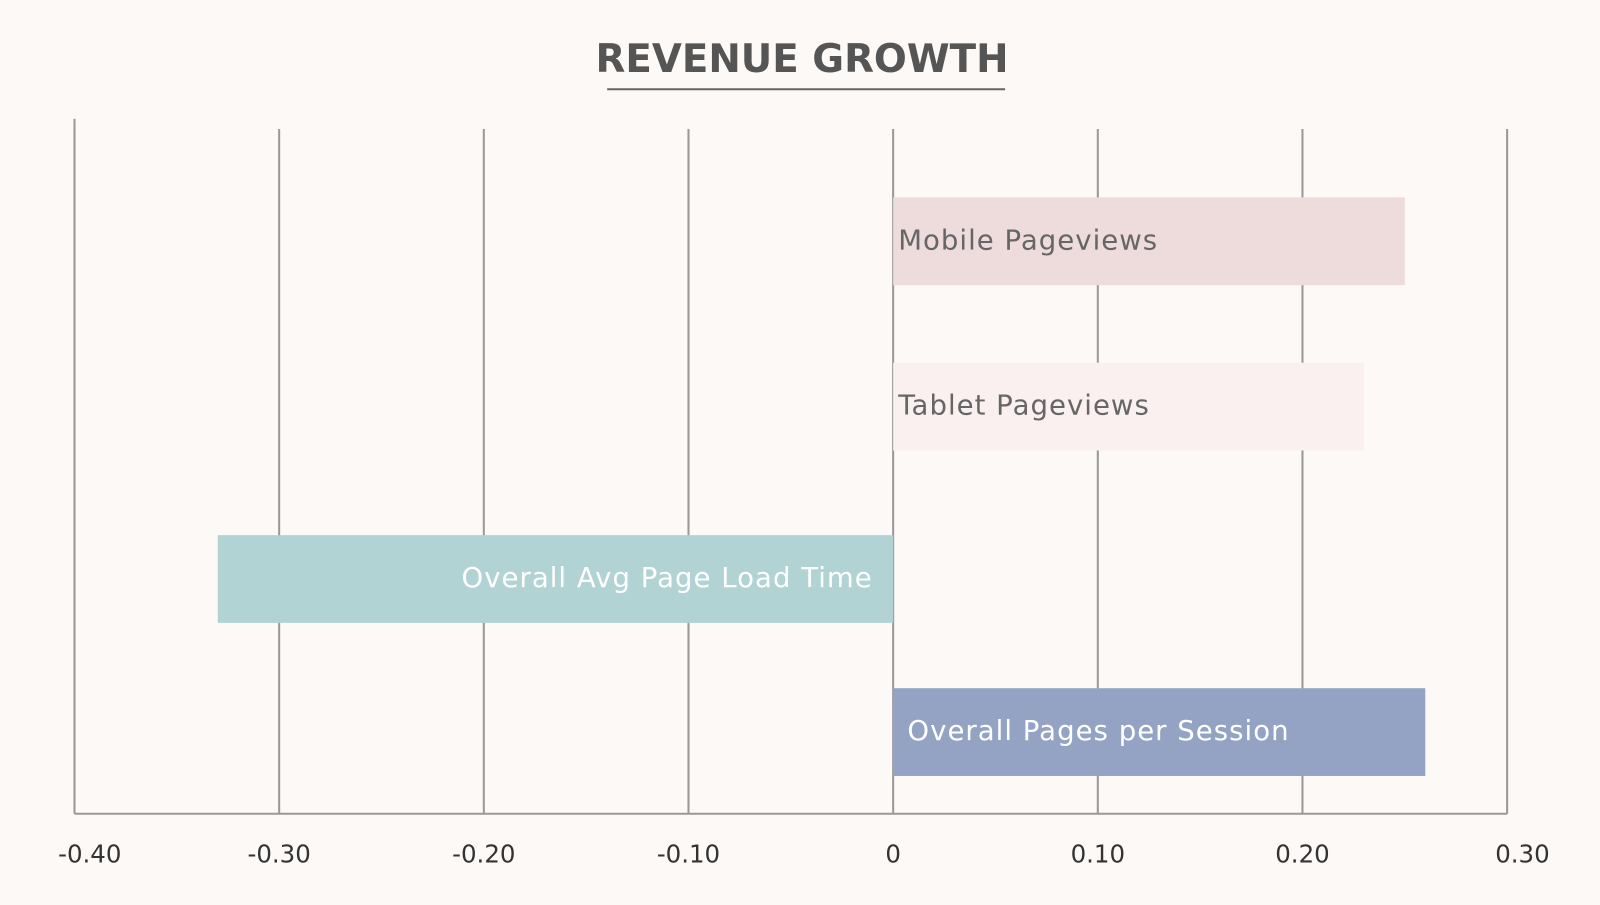 The image size is (1600, 905). I want to click on x-tick-label: 0, so click(893, 854).